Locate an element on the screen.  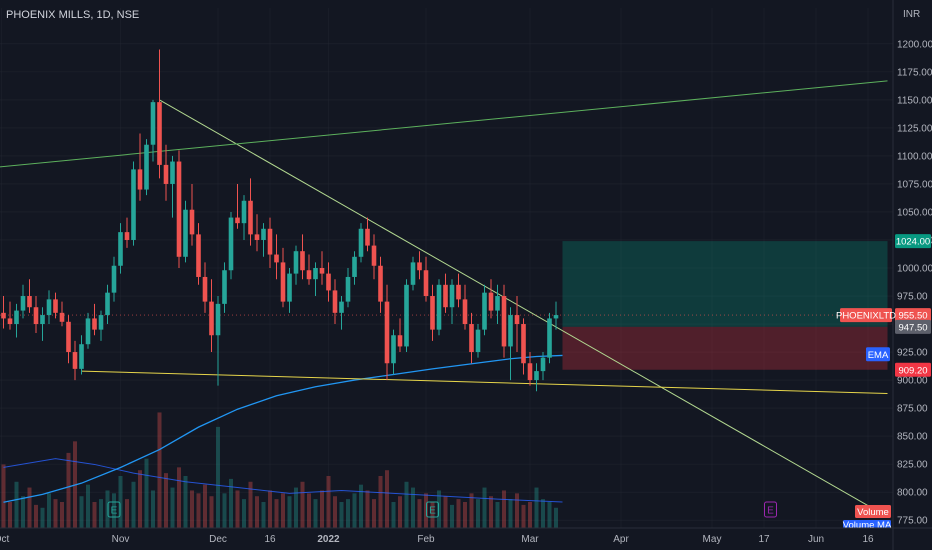
time-tick-label: Dec is located at coordinates (218, 539).